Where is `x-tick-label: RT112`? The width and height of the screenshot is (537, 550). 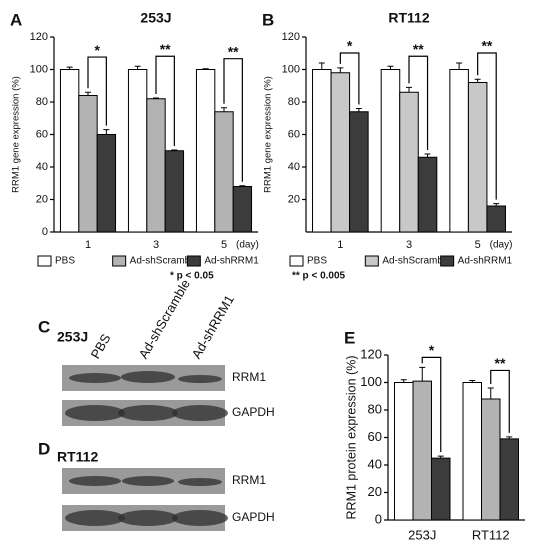
x-tick-label: RT112 is located at coordinates (491, 534).